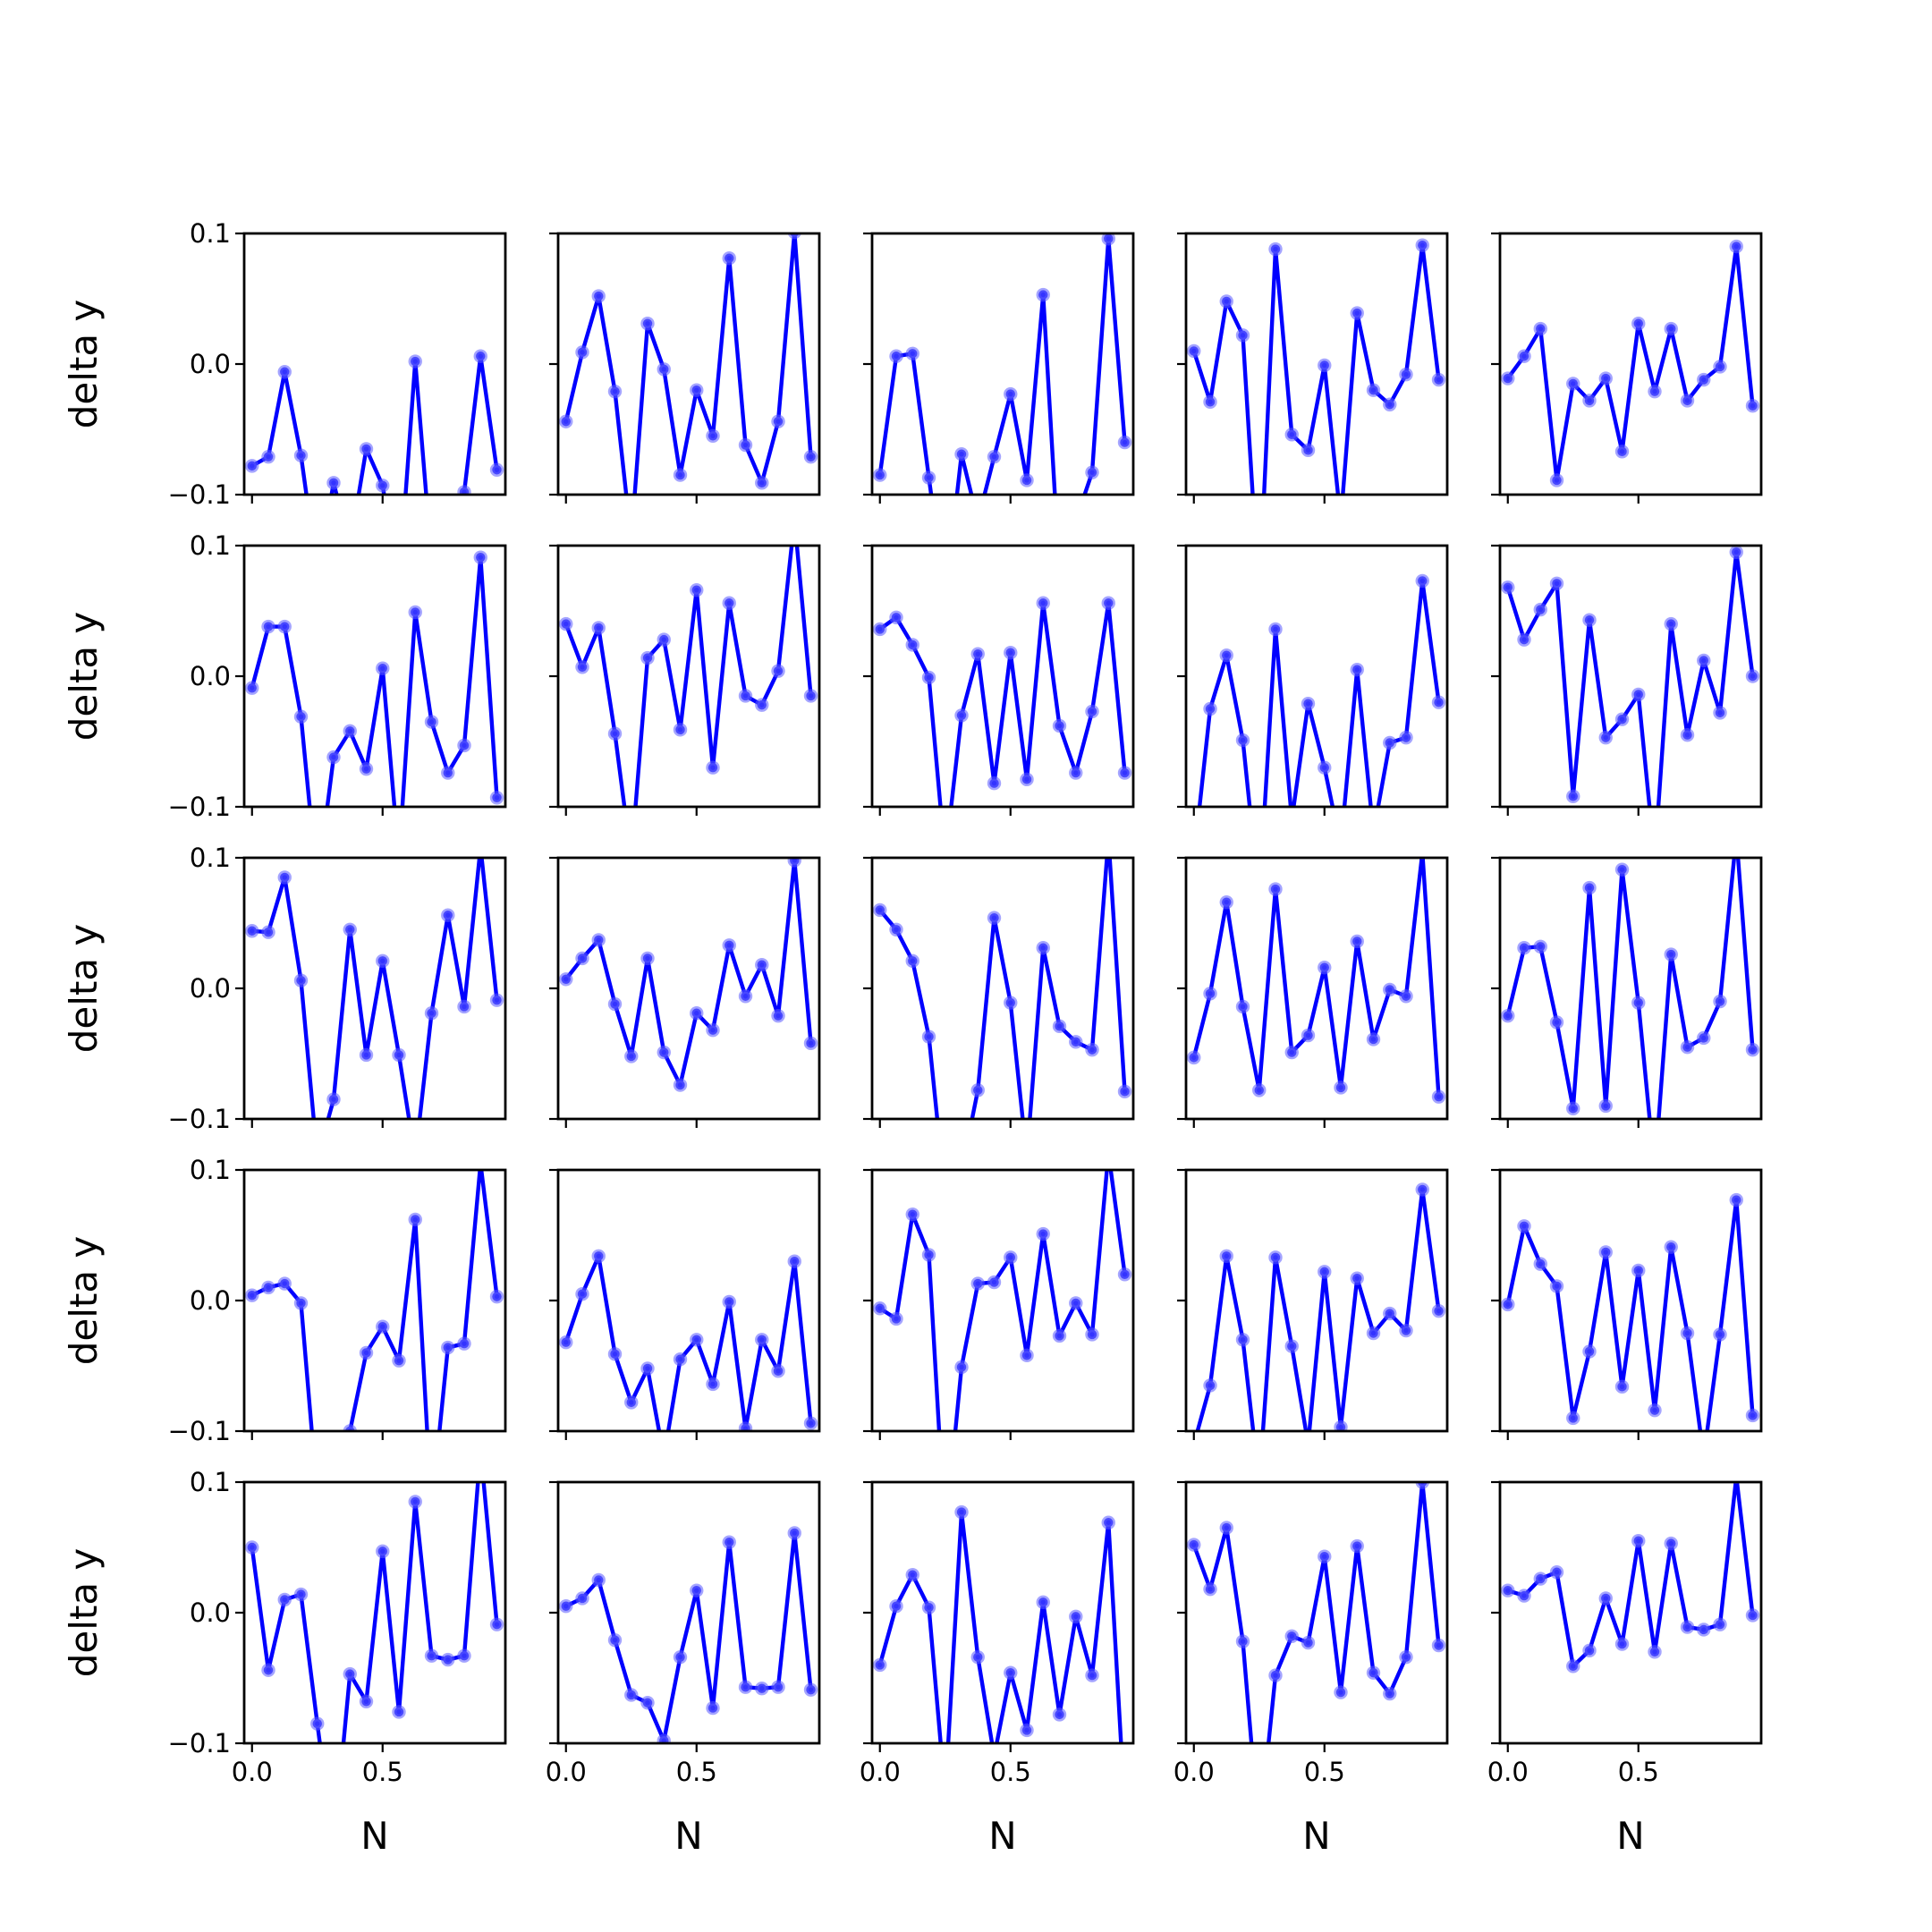 Image resolution: width=1932 pixels, height=1932 pixels. Describe the element at coordinates (566, 1772) in the screenshot. I see `x-tick-label: 0.0` at that location.